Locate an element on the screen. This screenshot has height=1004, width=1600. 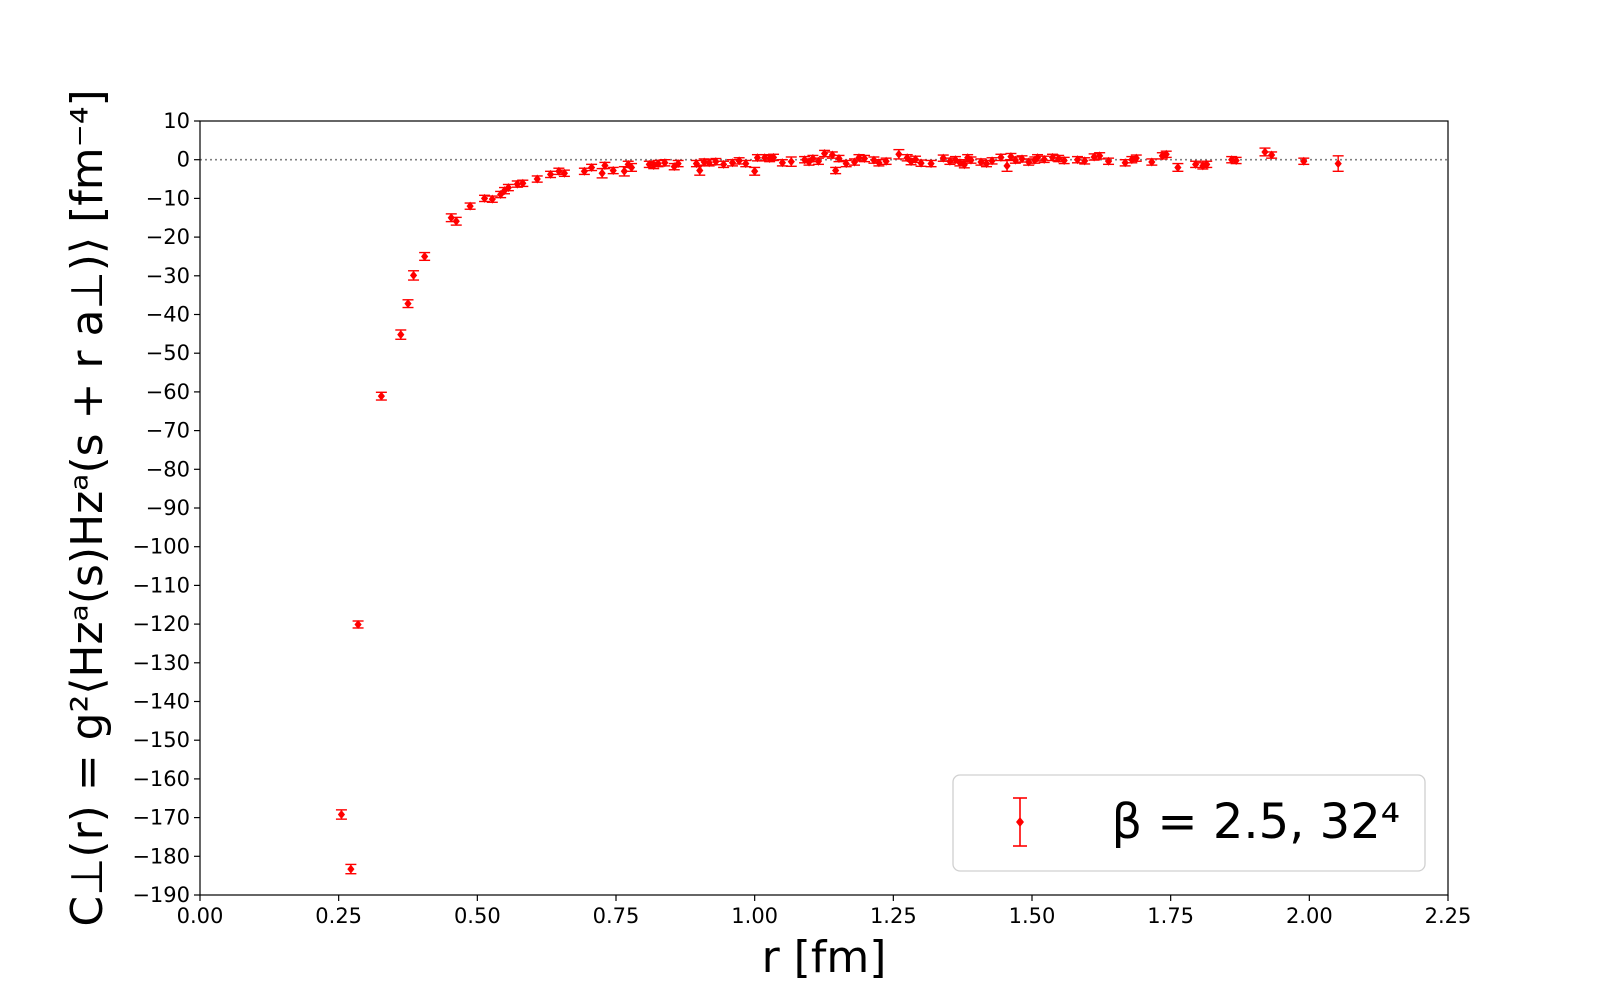
y-tick-label: −70 is located at coordinates (168, 431).